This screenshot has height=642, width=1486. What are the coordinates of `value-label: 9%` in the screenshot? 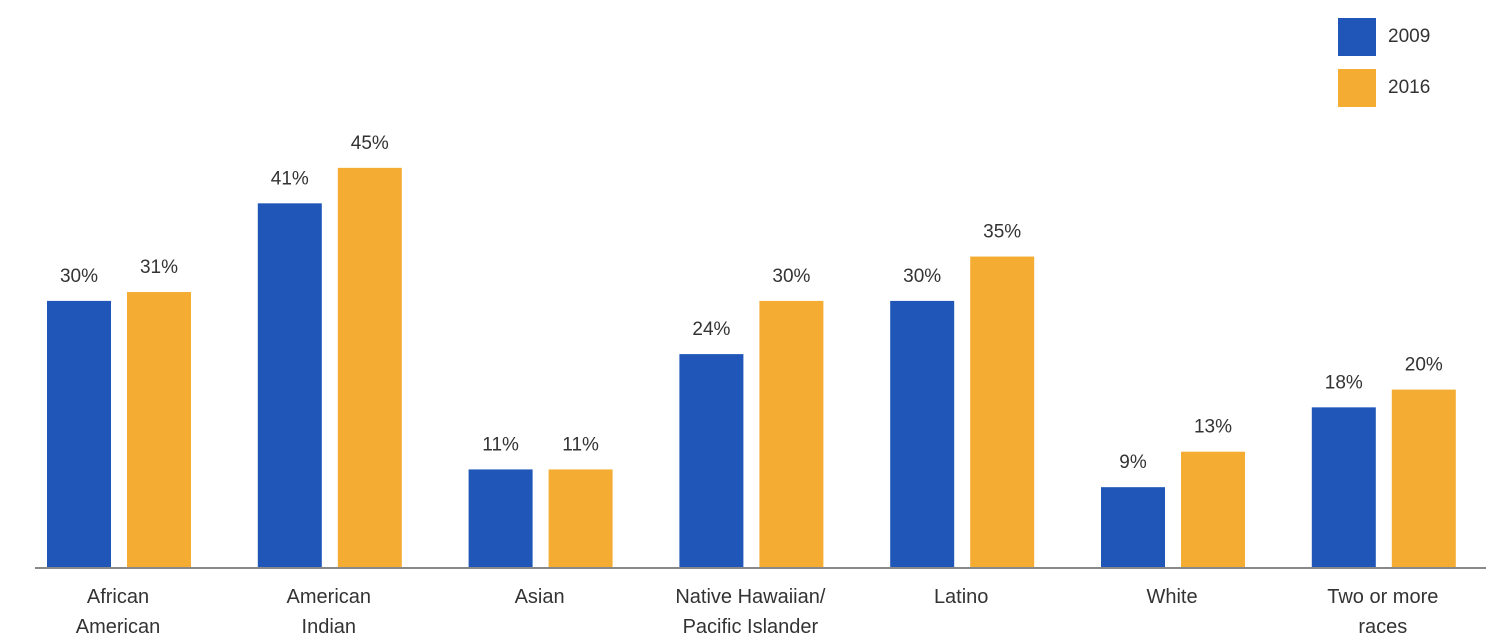 It's located at (1133, 462).